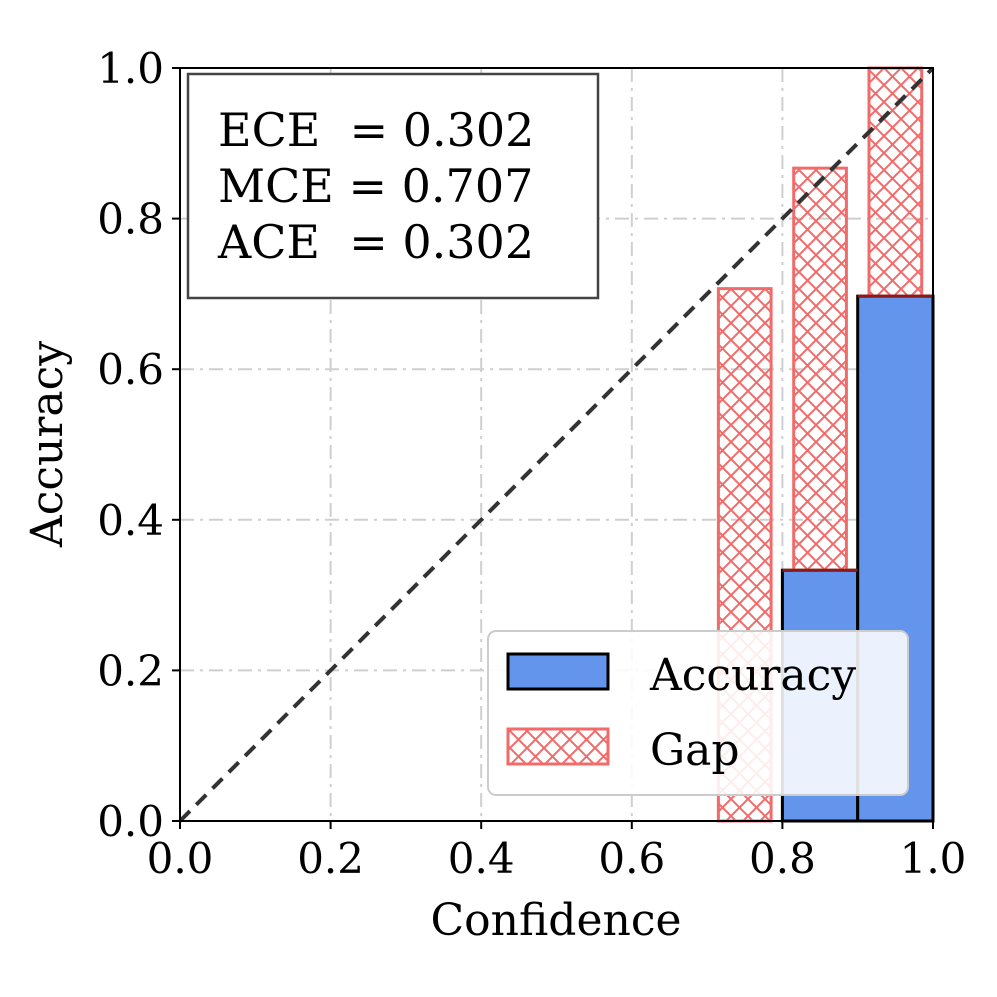  I want to click on y-tick-label-4: 0.8, so click(130, 219).